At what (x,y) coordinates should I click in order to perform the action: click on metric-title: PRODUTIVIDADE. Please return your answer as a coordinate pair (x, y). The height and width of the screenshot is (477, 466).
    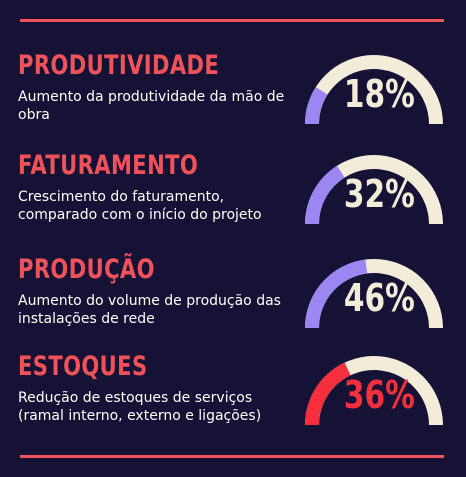
    Looking at the image, I should click on (119, 65).